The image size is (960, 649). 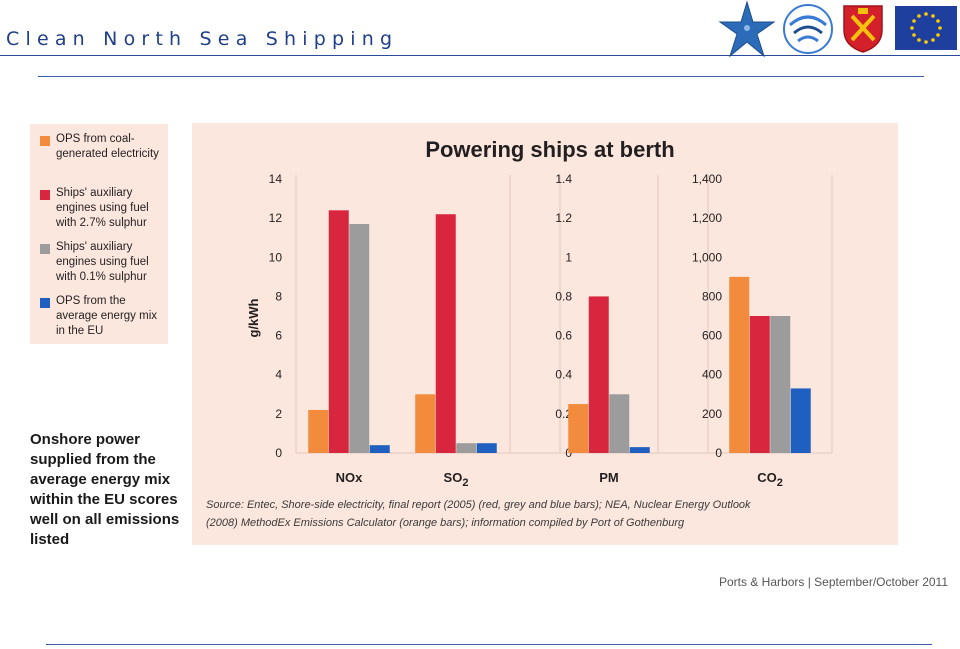 What do you see at coordinates (563, 296) in the screenshot?
I see `y-tick-label: 0.8` at bounding box center [563, 296].